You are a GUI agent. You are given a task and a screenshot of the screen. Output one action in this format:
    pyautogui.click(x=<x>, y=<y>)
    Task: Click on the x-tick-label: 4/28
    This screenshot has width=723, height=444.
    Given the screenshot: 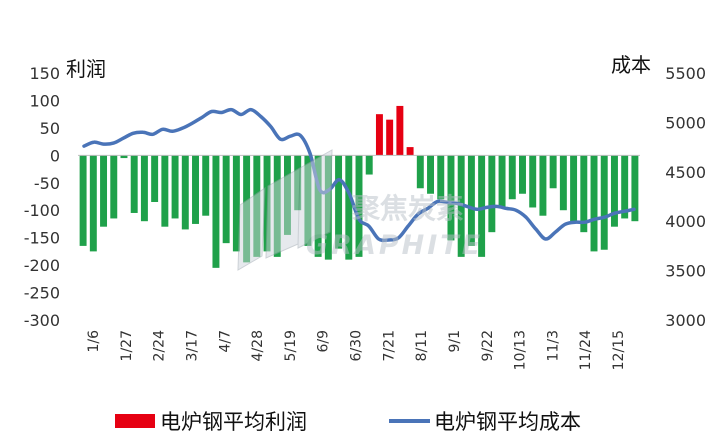 What is the action you would take?
    pyautogui.click(x=258, y=345)
    